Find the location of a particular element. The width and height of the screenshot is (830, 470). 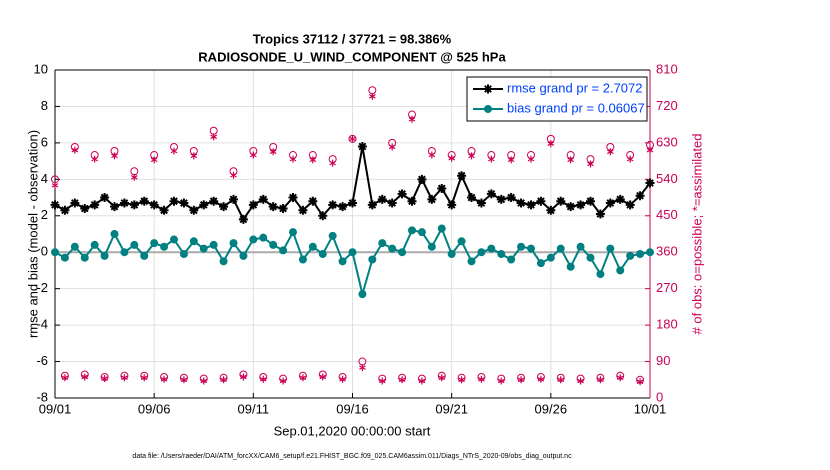

x-tick-label: 09/01 is located at coordinates (55, 408).